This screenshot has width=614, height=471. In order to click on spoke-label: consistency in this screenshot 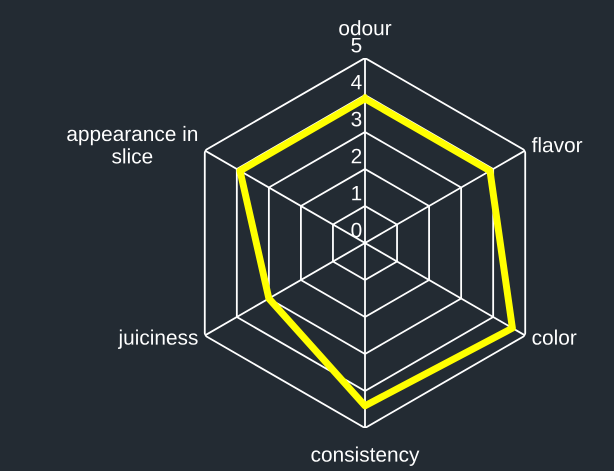, I will do `click(365, 456)`.